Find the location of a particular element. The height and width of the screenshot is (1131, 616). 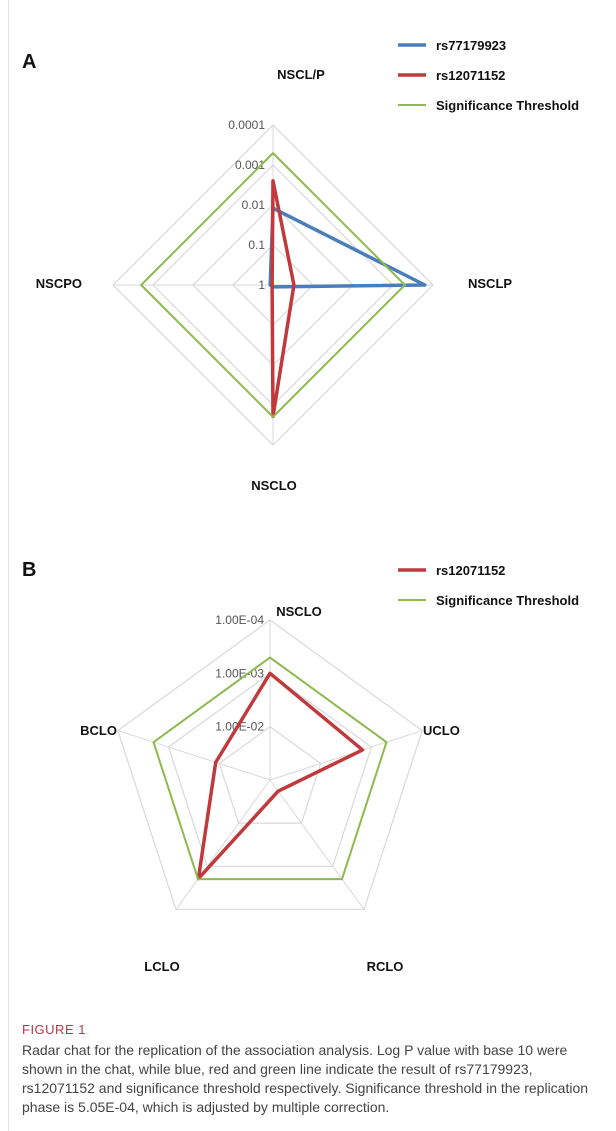

figure-label: FIGURE 1 is located at coordinates (54, 1029).